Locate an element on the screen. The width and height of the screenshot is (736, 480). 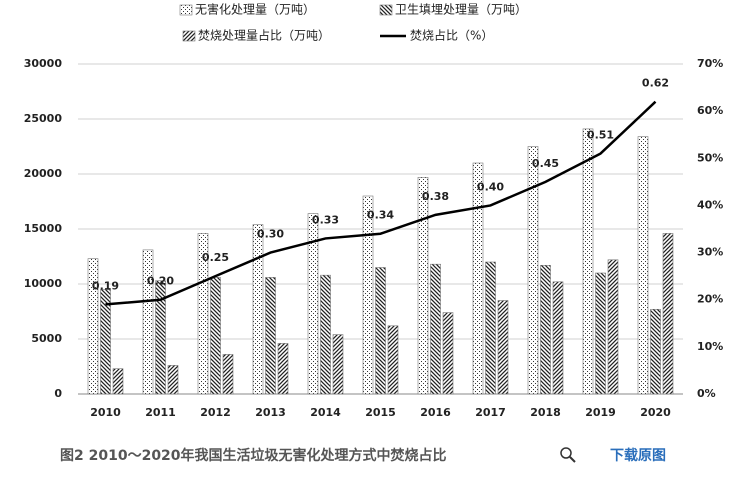
x-tick-label: 2017 is located at coordinates (490, 412).